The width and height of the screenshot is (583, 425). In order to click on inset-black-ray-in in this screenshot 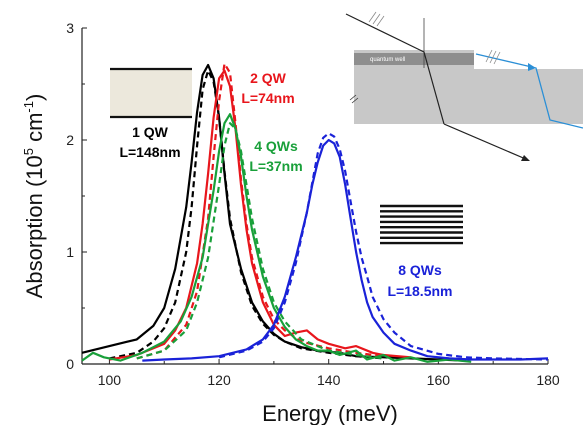, I will do `click(385, 33)`.